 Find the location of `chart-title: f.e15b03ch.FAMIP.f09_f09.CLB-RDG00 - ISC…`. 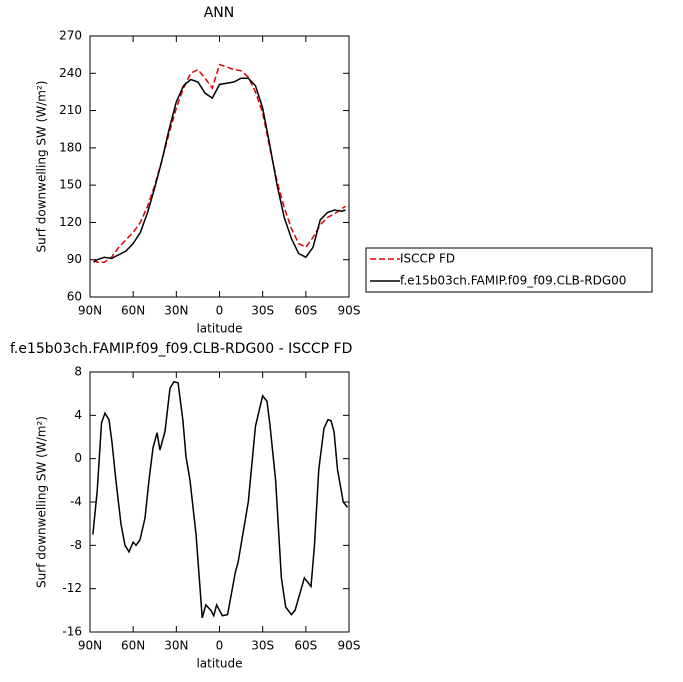

chart-title: f.e15b03ch.FAMIP.f09_f09.CLB-RDG00 - ISC… is located at coordinates (181, 349).